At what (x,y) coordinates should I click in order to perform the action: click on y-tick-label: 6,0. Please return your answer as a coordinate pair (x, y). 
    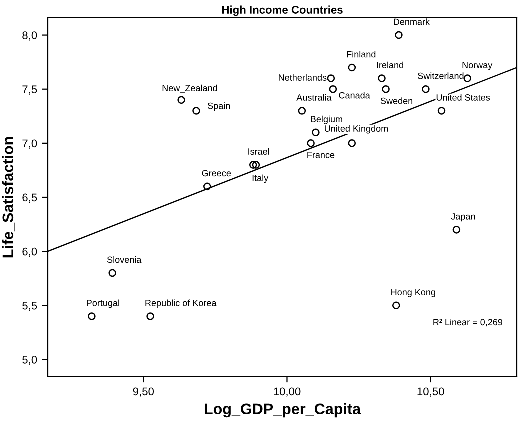
    Looking at the image, I should click on (30, 253).